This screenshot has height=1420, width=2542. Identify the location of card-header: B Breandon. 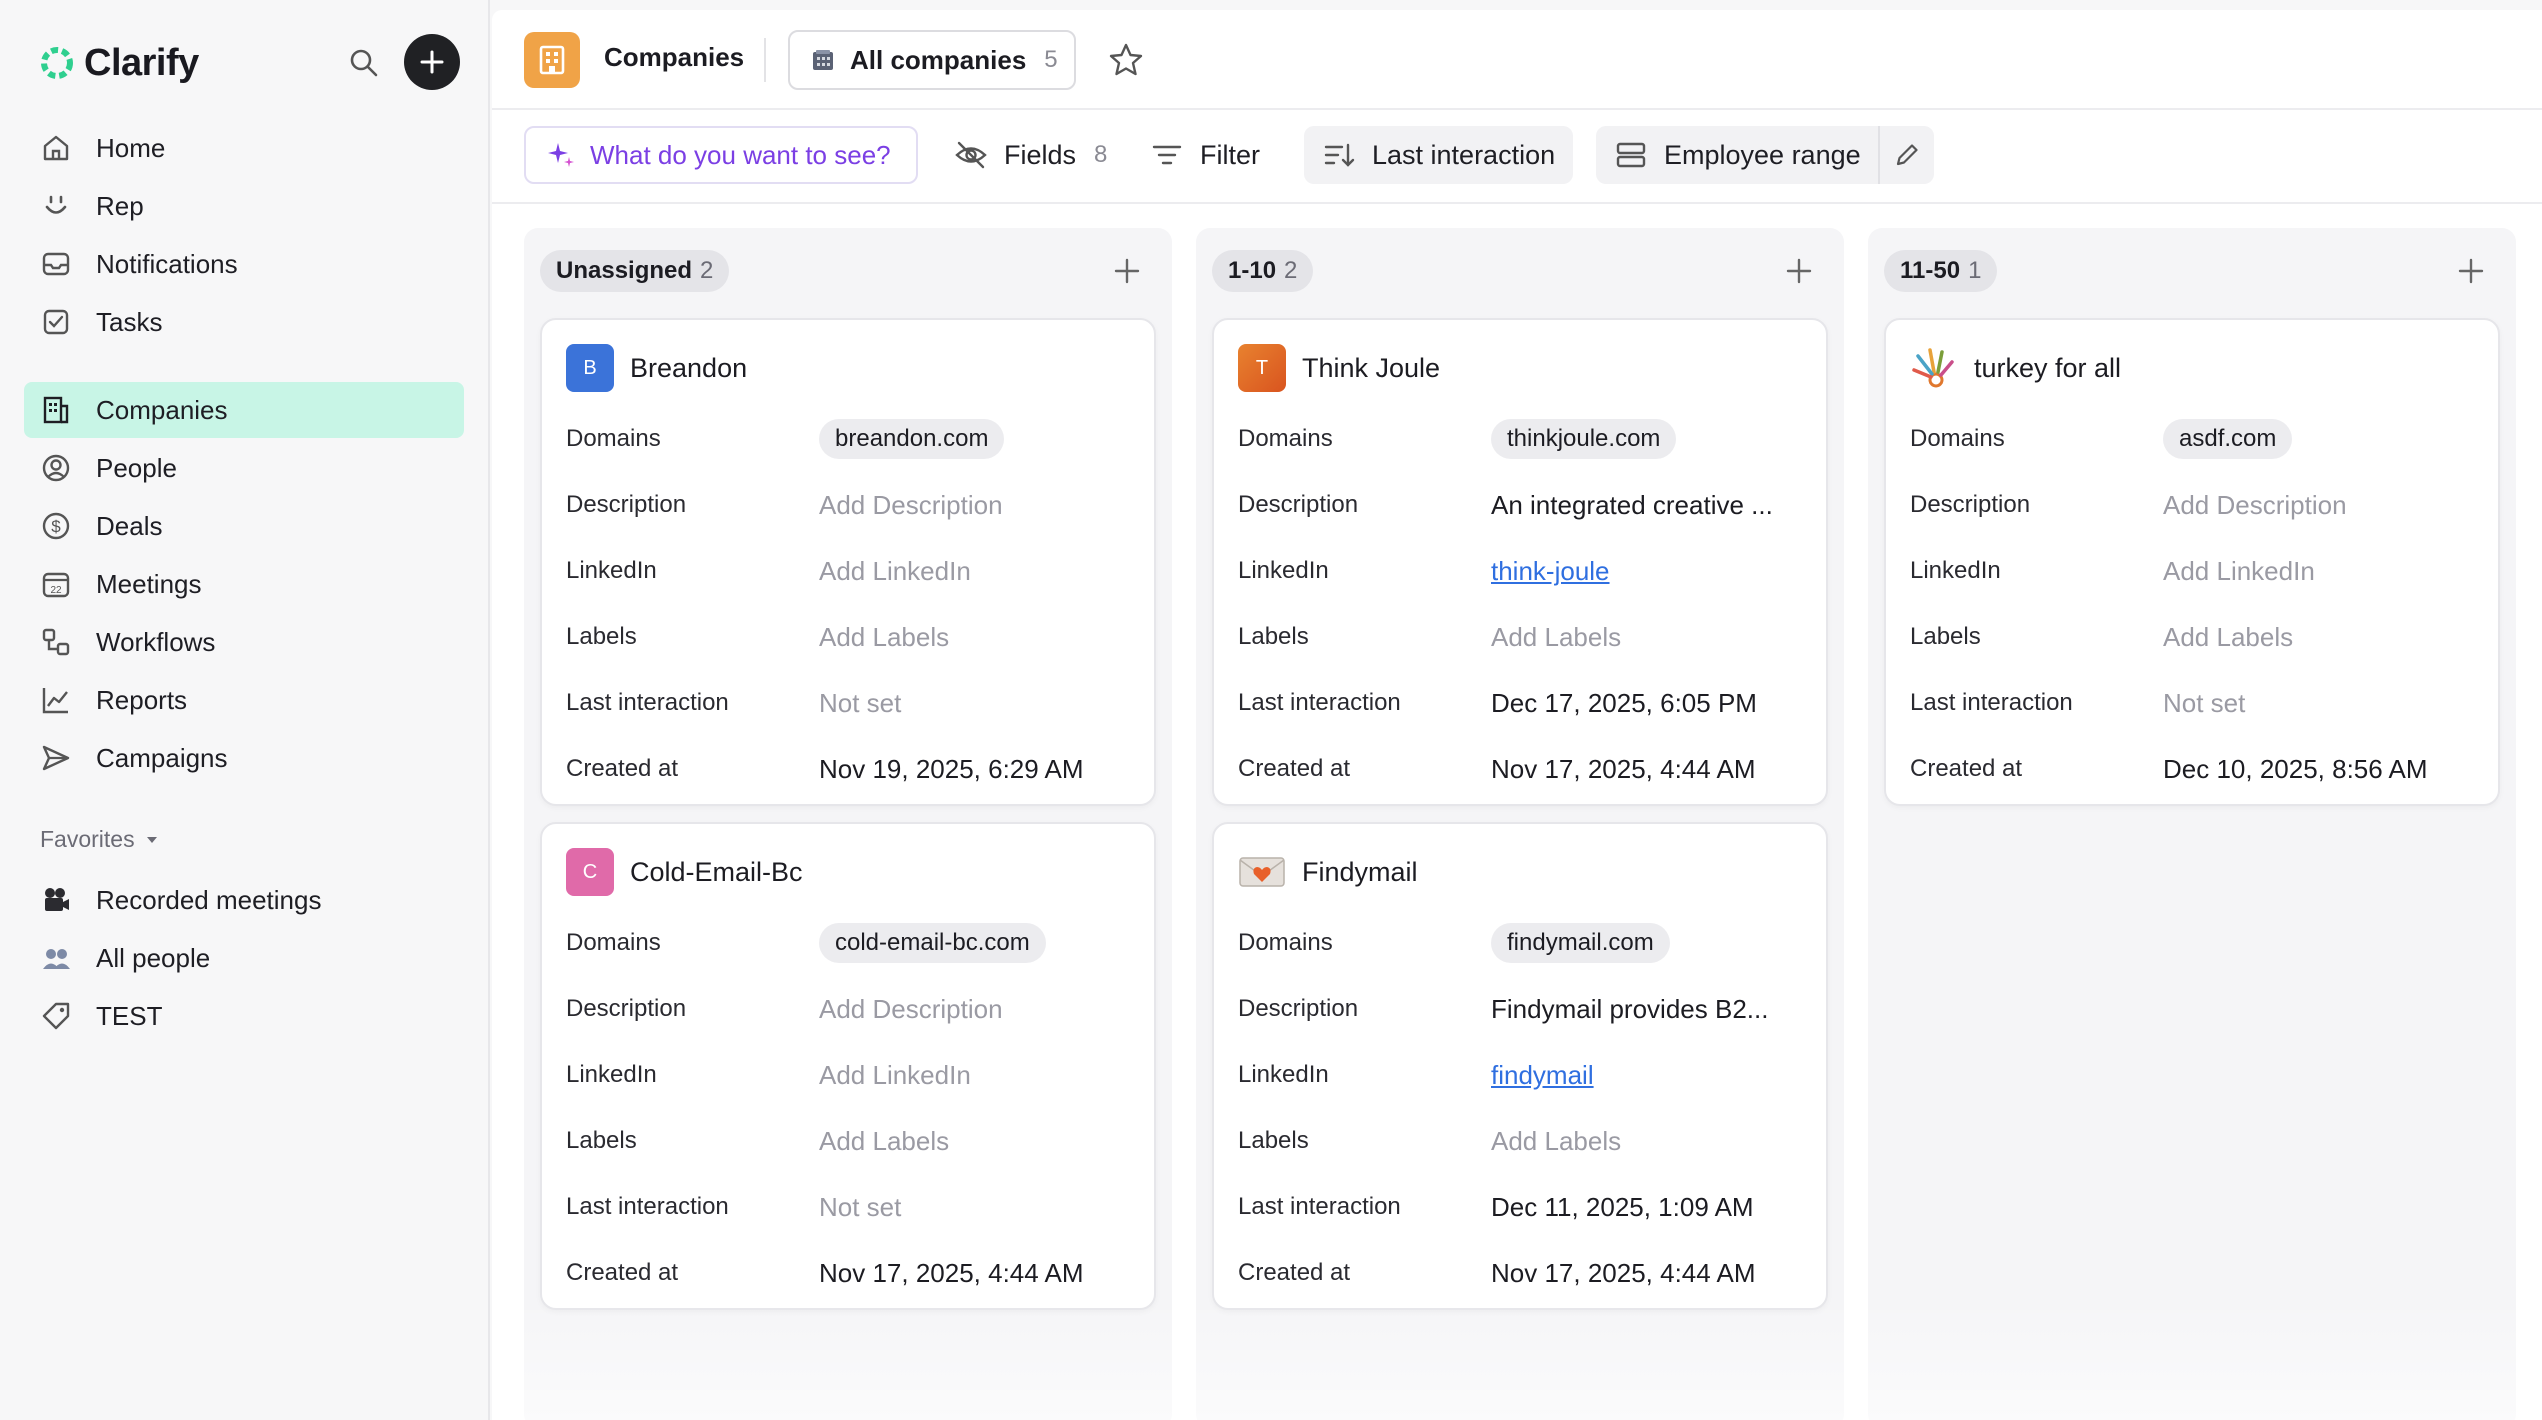
(656, 368).